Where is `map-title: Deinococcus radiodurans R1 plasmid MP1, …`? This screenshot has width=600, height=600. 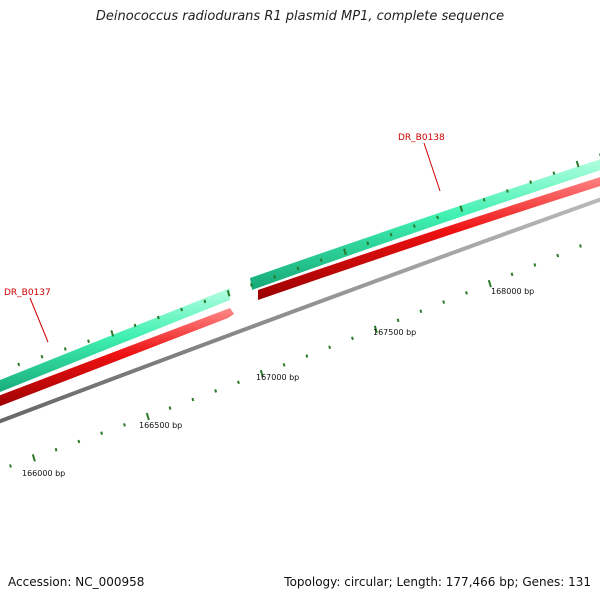 map-title: Deinococcus radiodurans R1 plasmid MP1, … is located at coordinates (300, 16).